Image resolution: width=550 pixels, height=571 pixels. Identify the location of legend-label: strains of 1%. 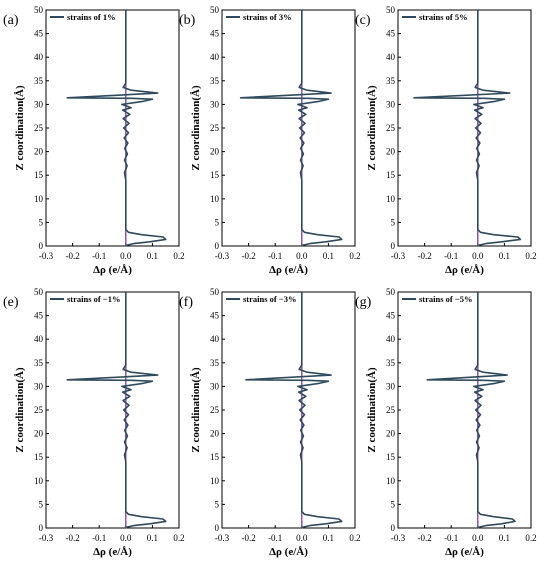
(91, 17).